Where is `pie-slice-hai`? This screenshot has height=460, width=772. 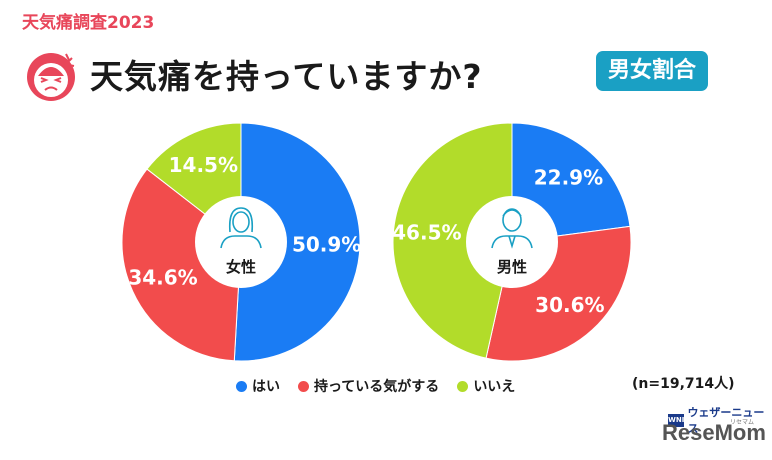 pie-slice-hai is located at coordinates (297, 242).